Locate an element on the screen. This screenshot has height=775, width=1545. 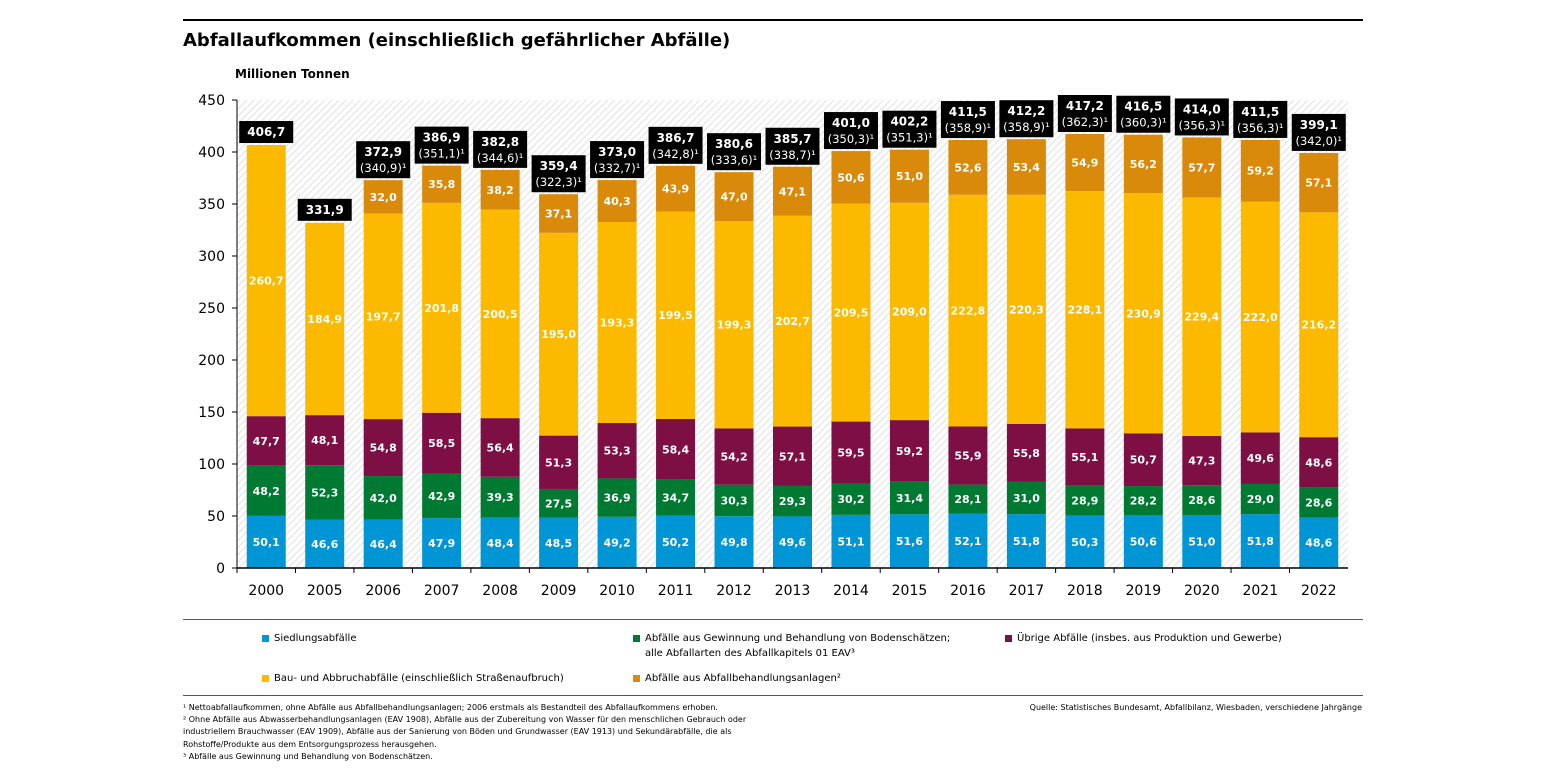
data-label: 51,1 is located at coordinates (850, 541).